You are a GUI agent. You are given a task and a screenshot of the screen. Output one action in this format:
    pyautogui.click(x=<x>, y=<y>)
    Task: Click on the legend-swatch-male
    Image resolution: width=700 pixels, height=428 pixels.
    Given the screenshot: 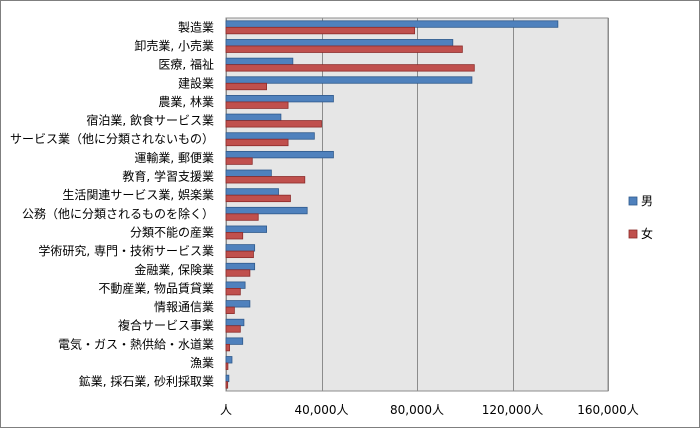 What is the action you would take?
    pyautogui.click(x=633, y=201)
    